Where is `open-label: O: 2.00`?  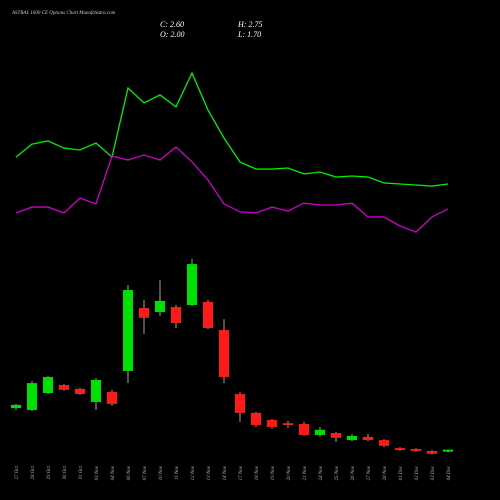 open-label: O: 2.00 is located at coordinates (172, 34).